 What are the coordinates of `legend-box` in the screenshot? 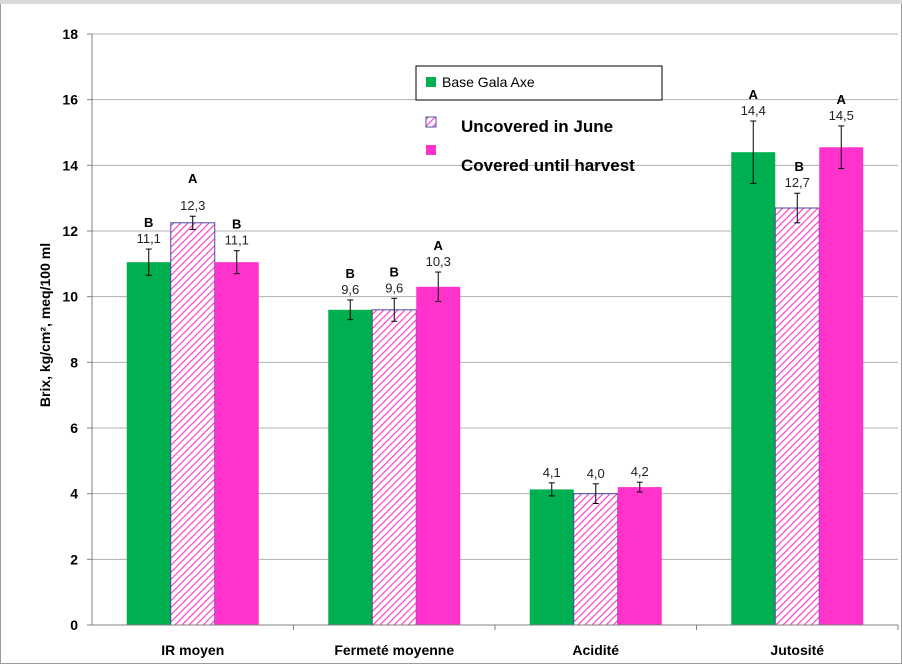 It's located at (539, 83).